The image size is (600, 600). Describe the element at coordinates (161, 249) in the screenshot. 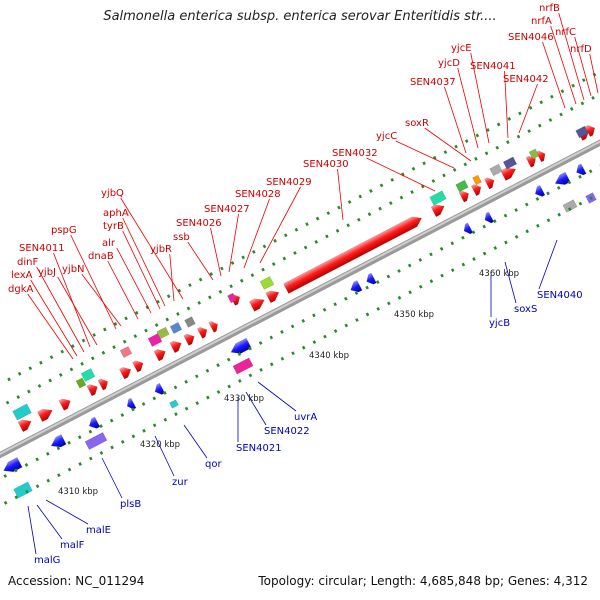

I see `gene-label-yjbR: yjbR` at that location.